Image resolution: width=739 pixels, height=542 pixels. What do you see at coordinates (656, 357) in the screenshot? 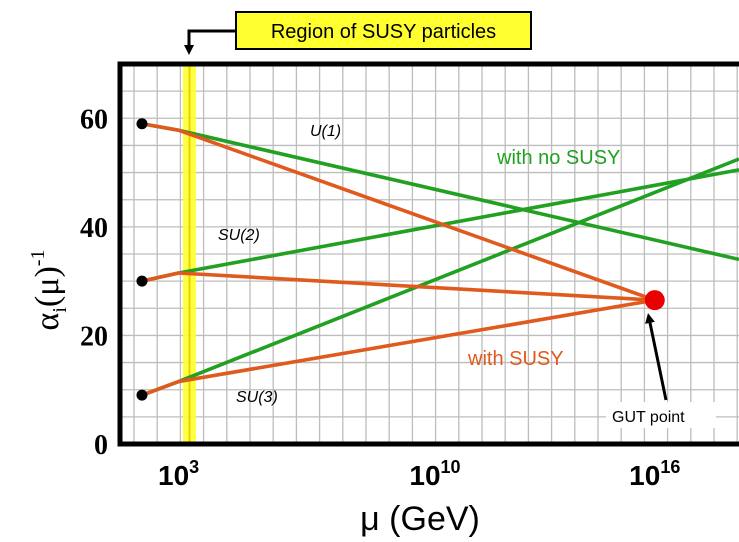
I see `gut-arrow` at bounding box center [656, 357].